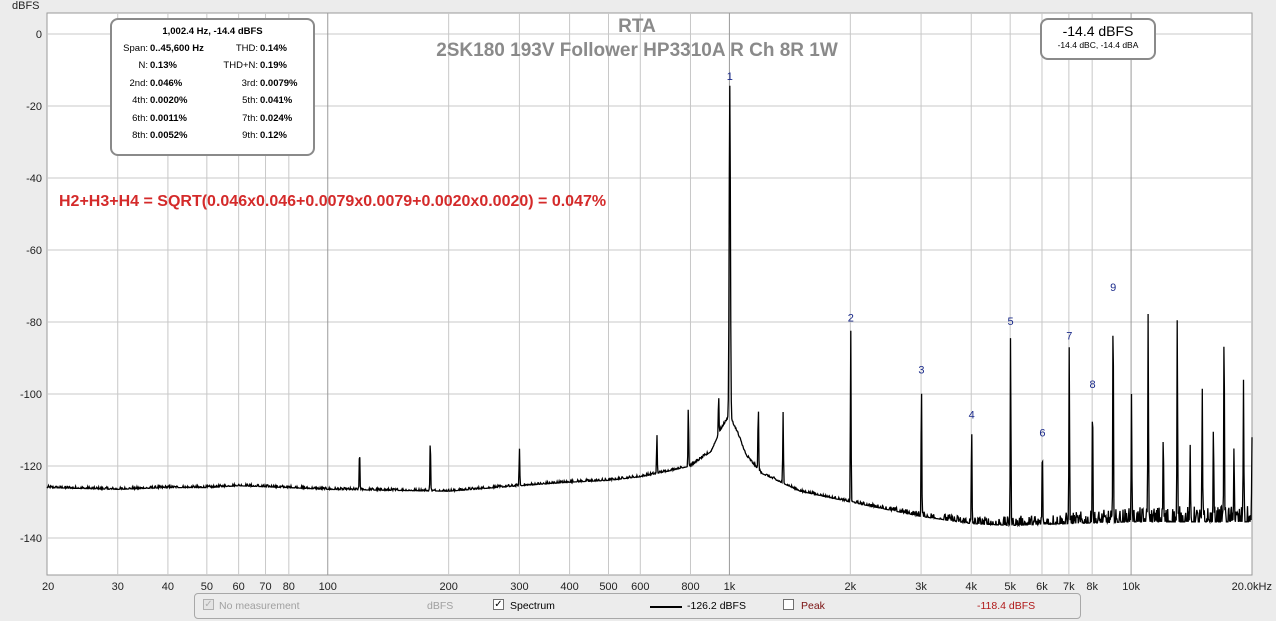  I want to click on stats-cell: 0.12%, so click(273, 136).